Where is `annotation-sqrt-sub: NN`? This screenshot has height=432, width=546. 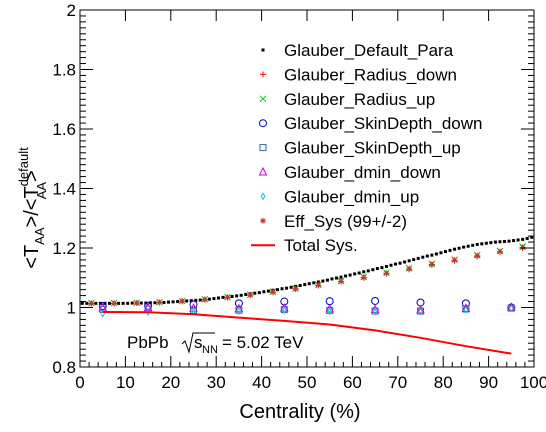 annotation-sqrt-sub: NN is located at coordinates (210, 350).